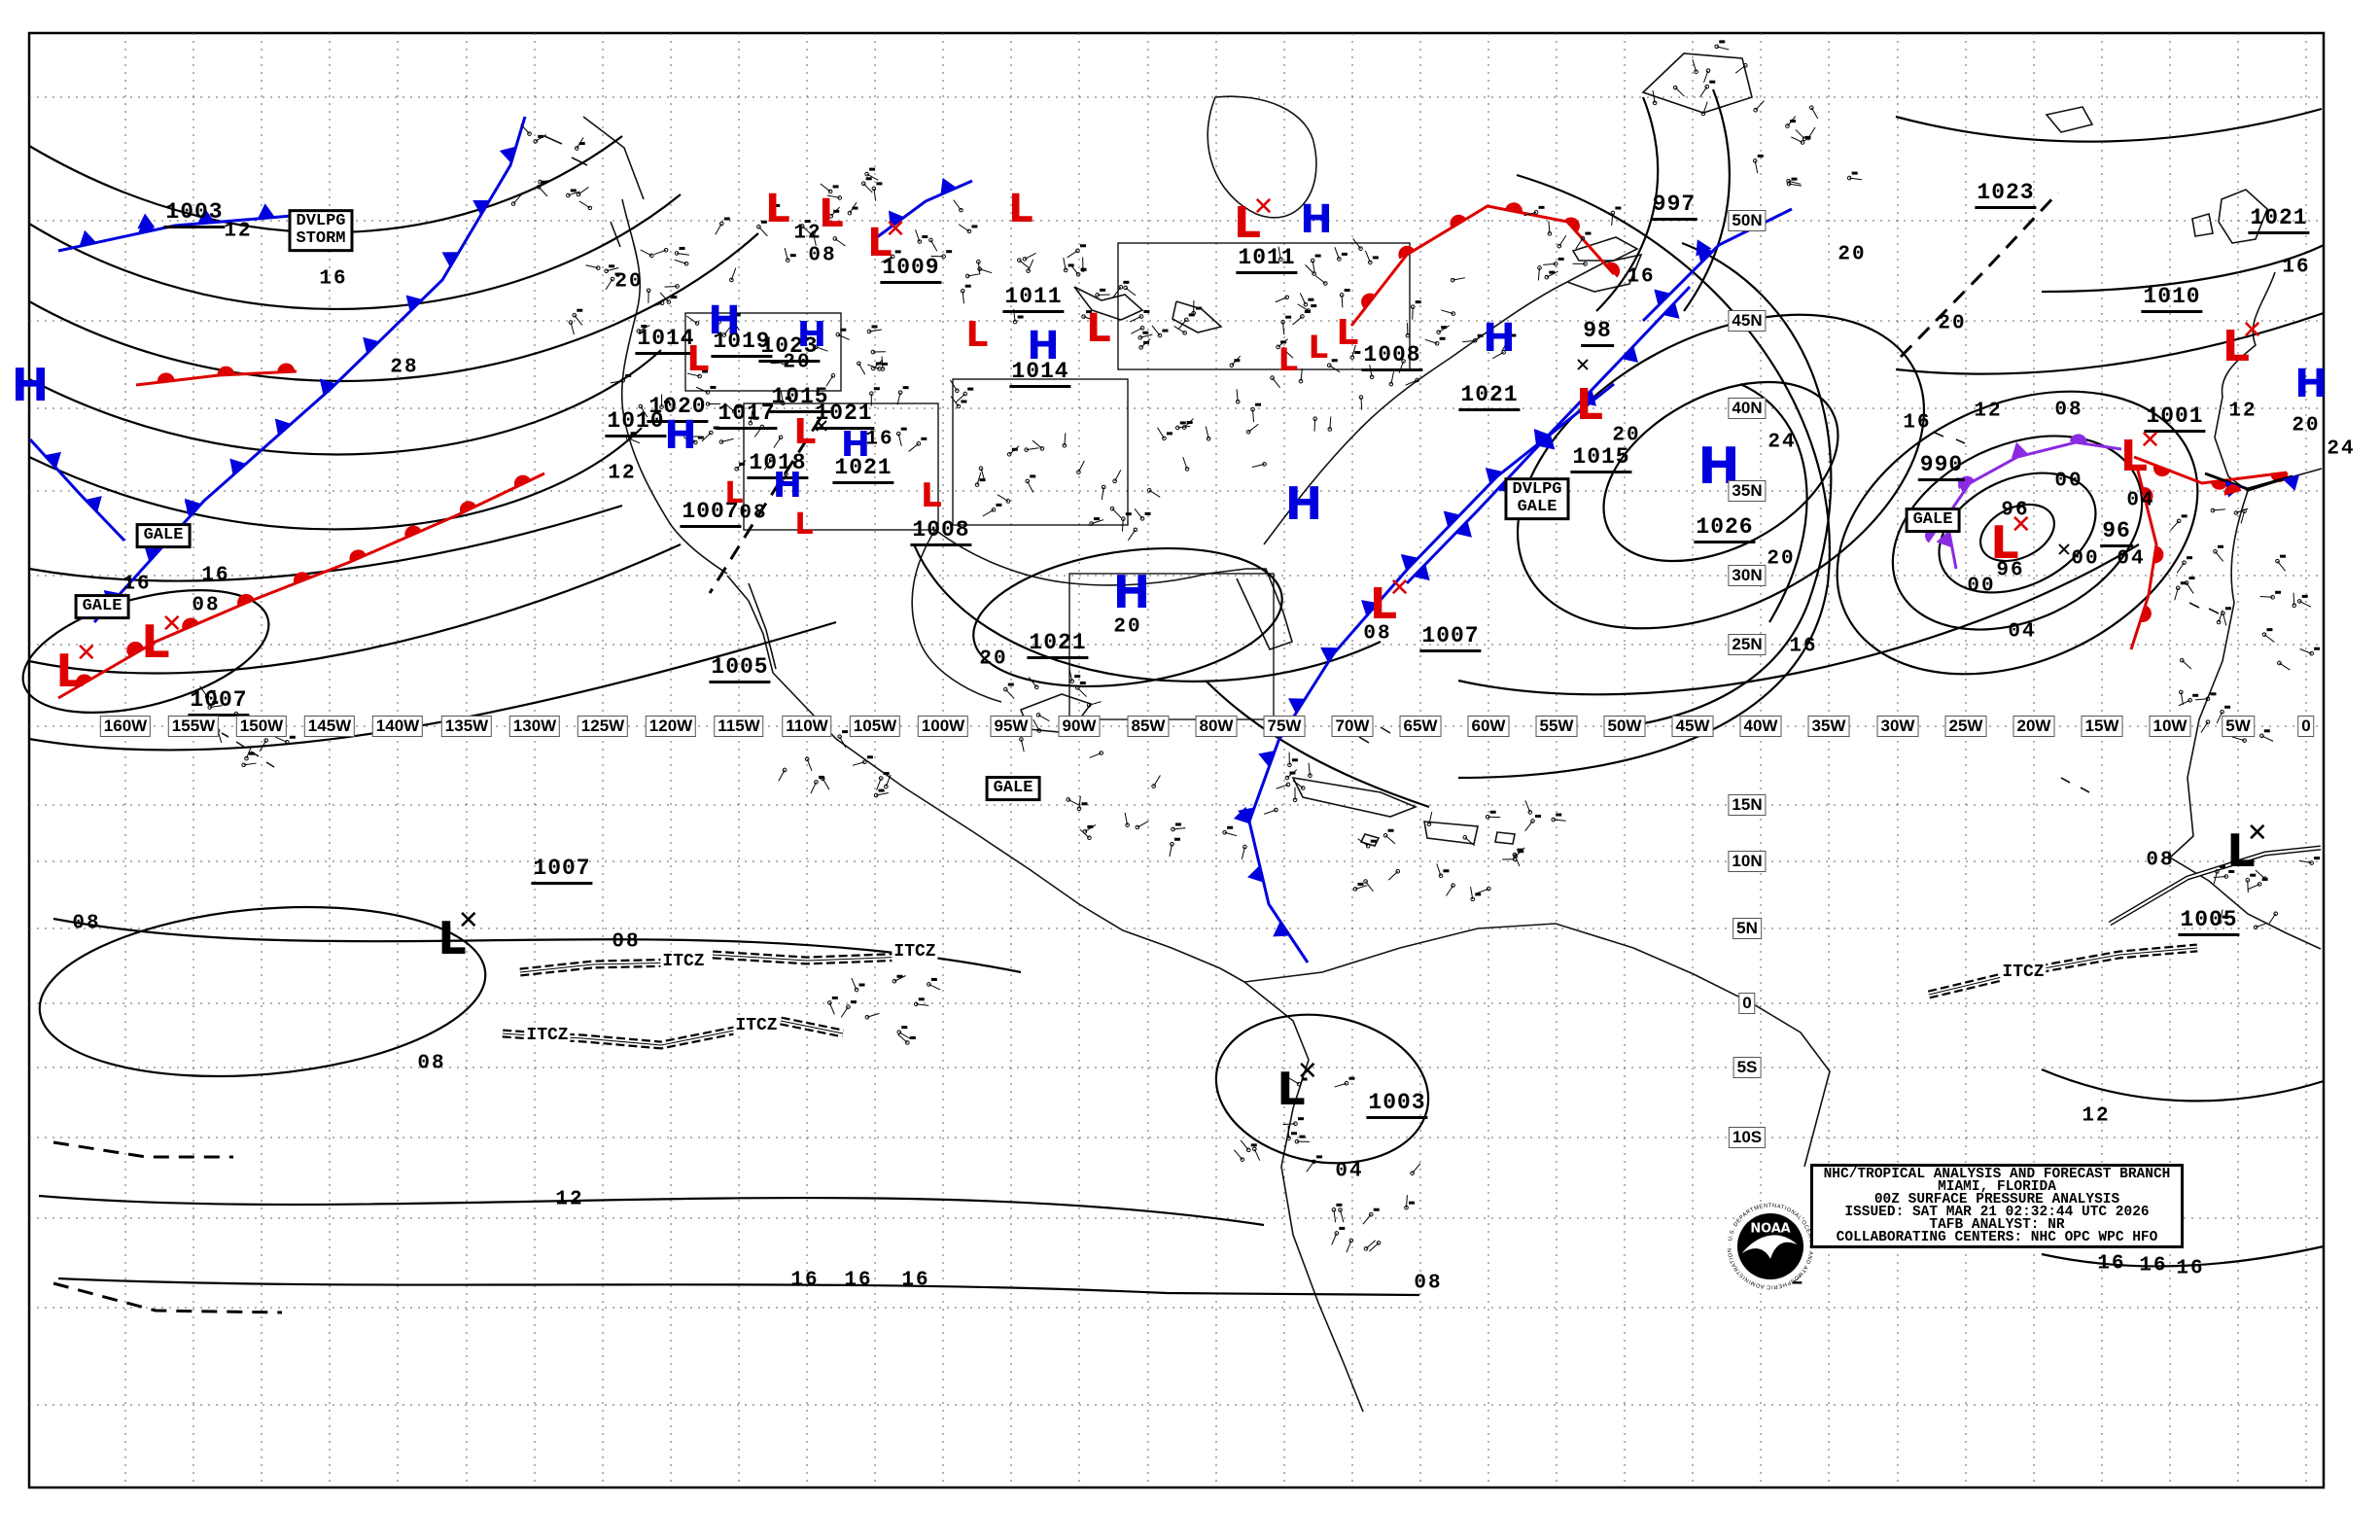 This screenshot has height=1540, width=2380. Describe the element at coordinates (2102, 726) in the screenshot. I see `longitude-label: 15W` at that location.